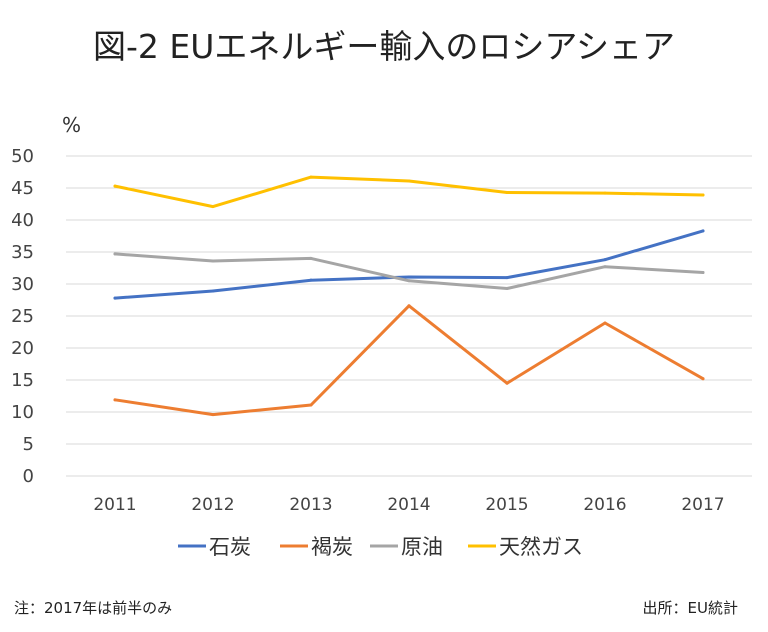 The width and height of the screenshot is (768, 632). What do you see at coordinates (22, 220) in the screenshot?
I see `y-tick-label: 40` at bounding box center [22, 220].